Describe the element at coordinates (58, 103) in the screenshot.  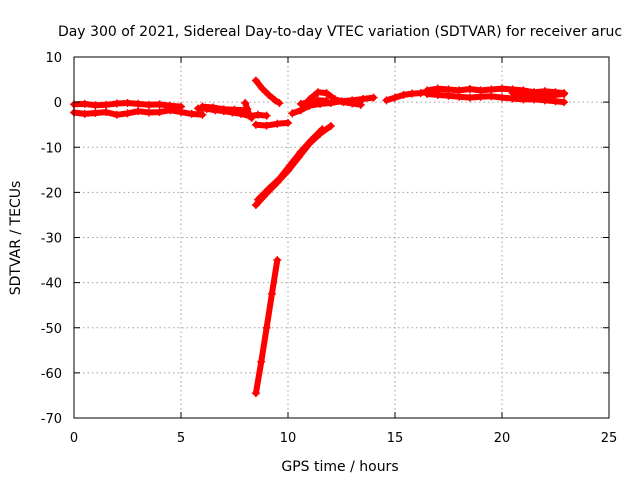
I see `y-tick-label: 0` at that location.